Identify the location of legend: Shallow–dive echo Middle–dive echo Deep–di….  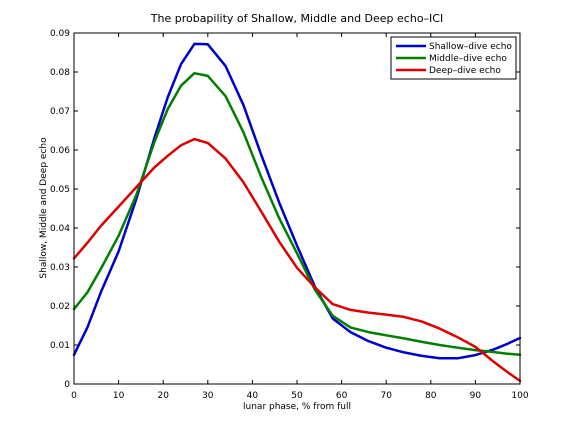
(453, 58).